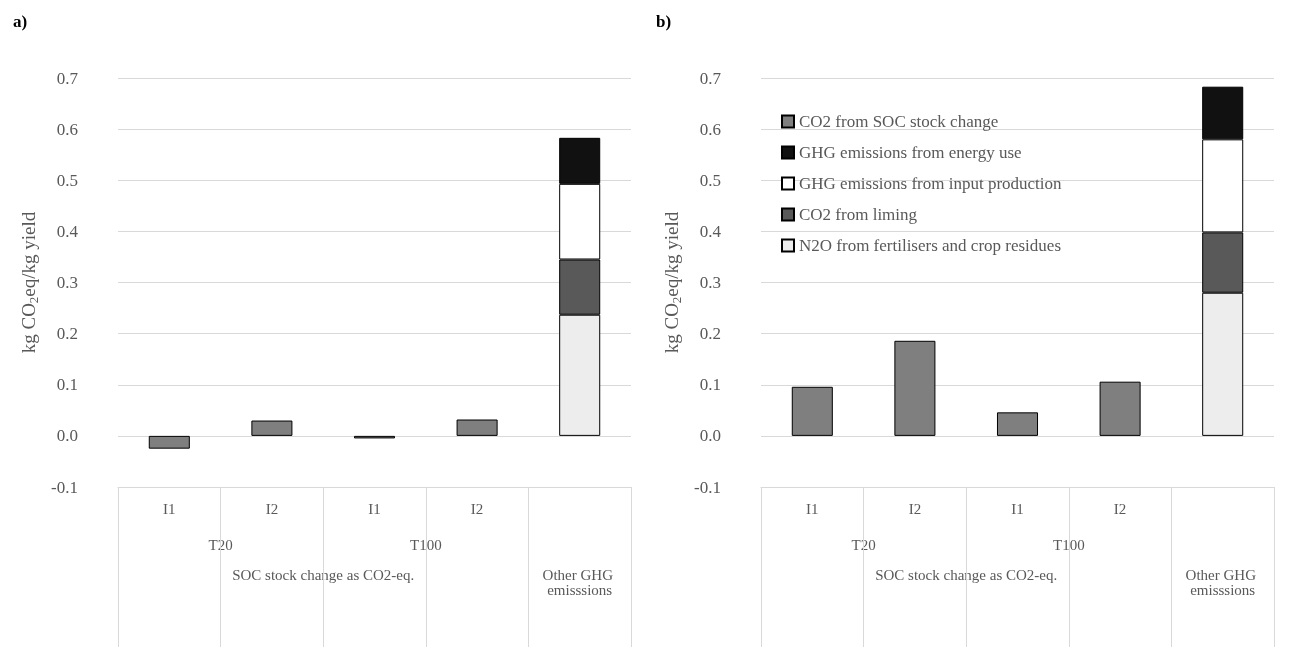  What do you see at coordinates (930, 245) in the screenshot?
I see `legend-label: N2O from fertilisers and crop residues` at bounding box center [930, 245].